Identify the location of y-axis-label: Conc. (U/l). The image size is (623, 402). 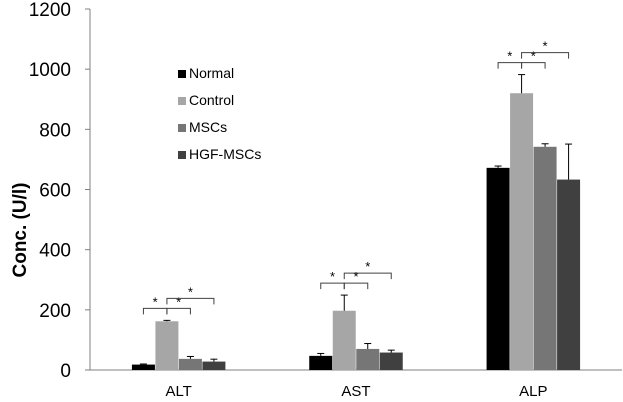
(20, 230).